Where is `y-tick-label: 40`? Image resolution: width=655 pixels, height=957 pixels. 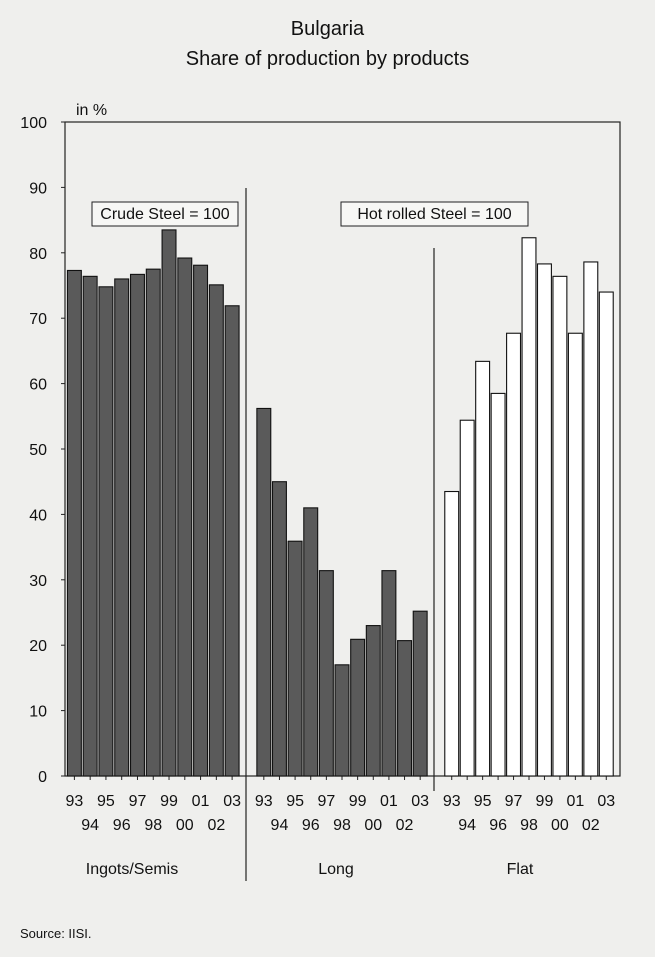 y-tick-label: 40 is located at coordinates (38, 515).